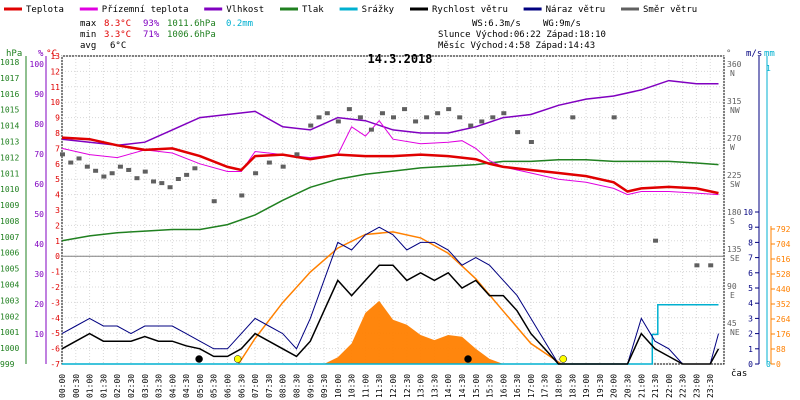  I want to click on direction-tick-value: 45, so click(732, 323).